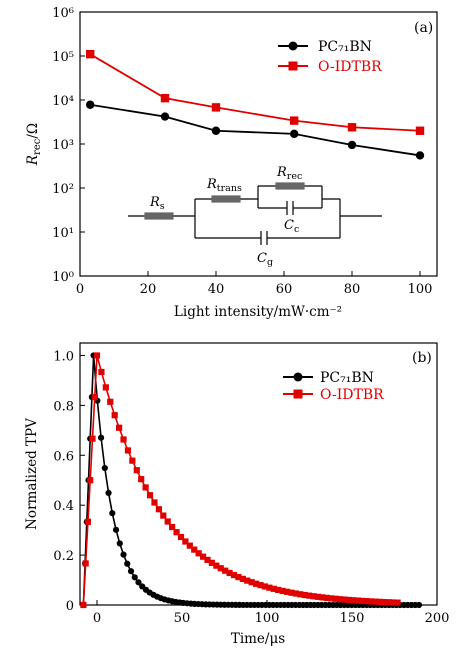 This screenshot has width=474, height=651. I want to click on panel-a-y-tick-label: 10⁵, so click(63, 57).